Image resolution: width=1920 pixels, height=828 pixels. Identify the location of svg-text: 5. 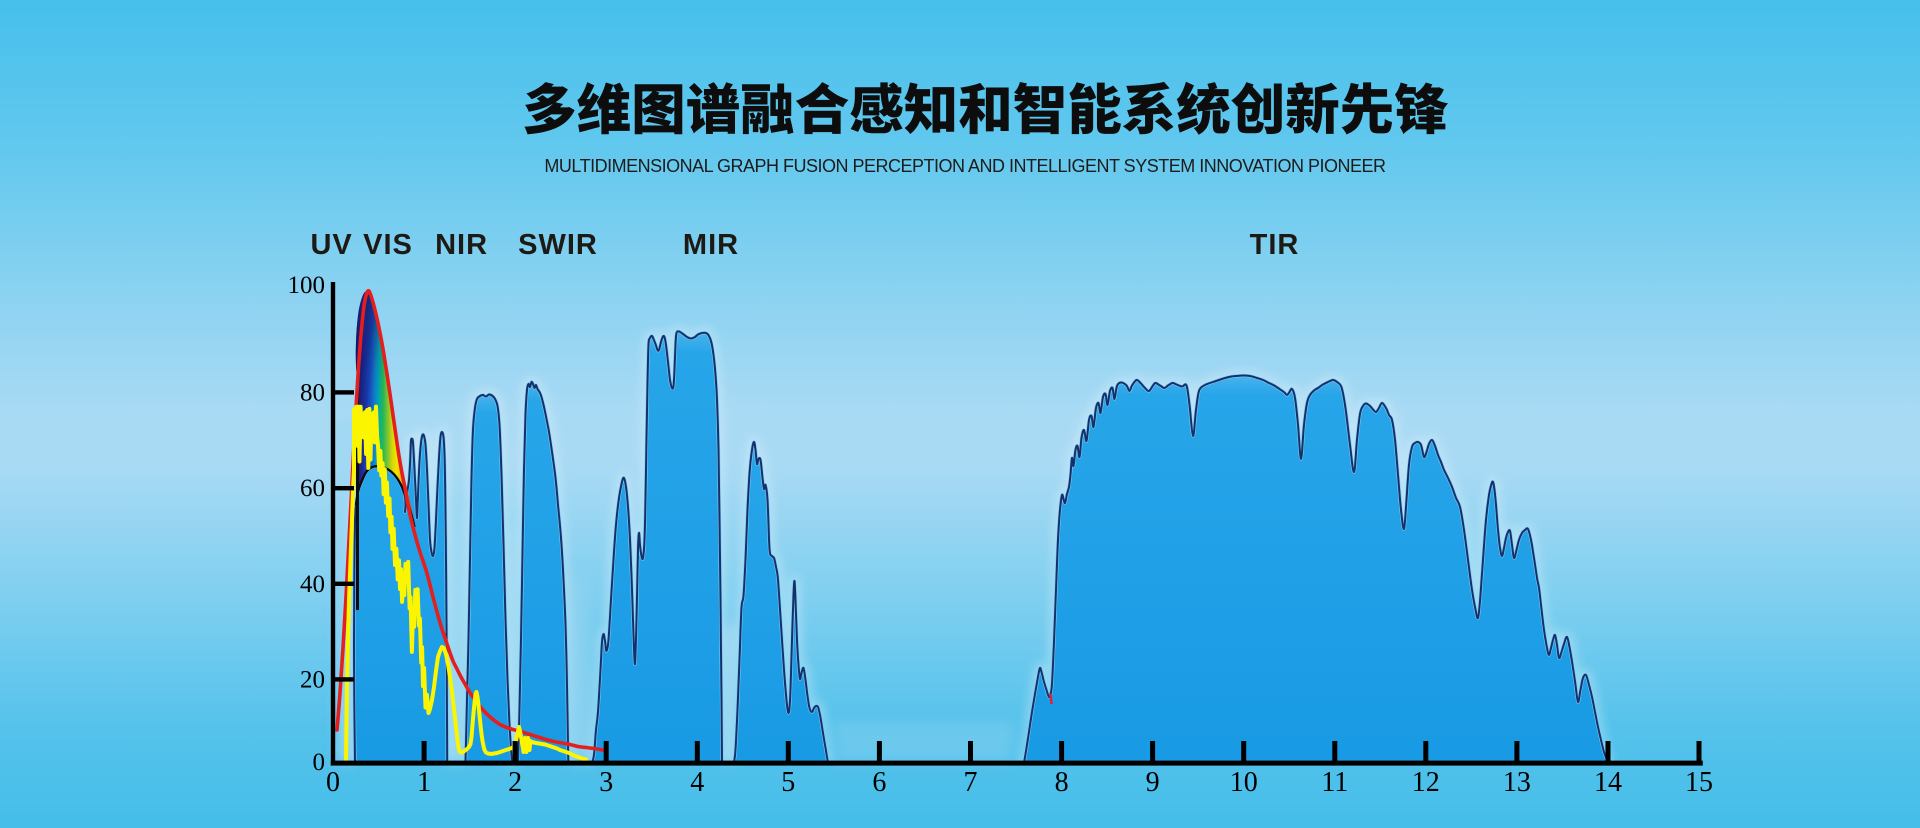
(788, 782).